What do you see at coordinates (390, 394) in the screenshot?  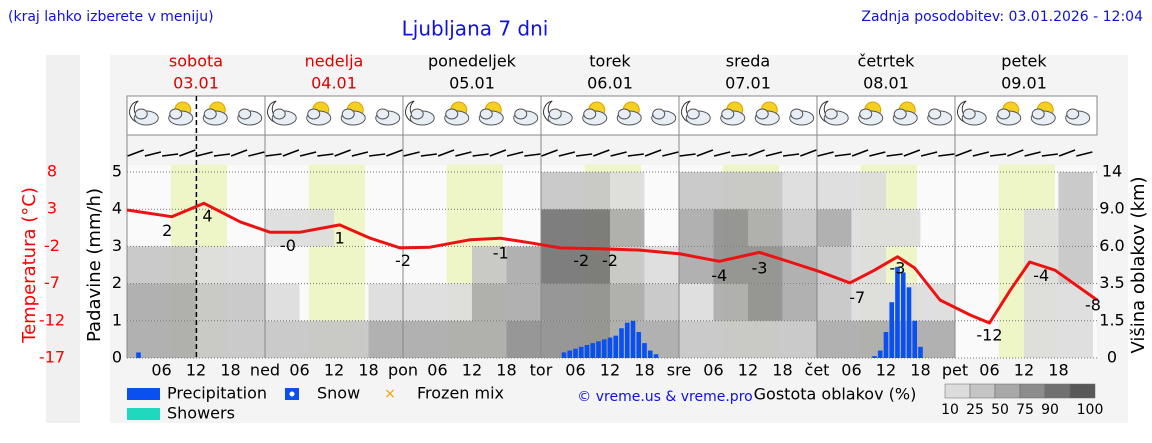 I see `legend-symbol: ×` at bounding box center [390, 394].